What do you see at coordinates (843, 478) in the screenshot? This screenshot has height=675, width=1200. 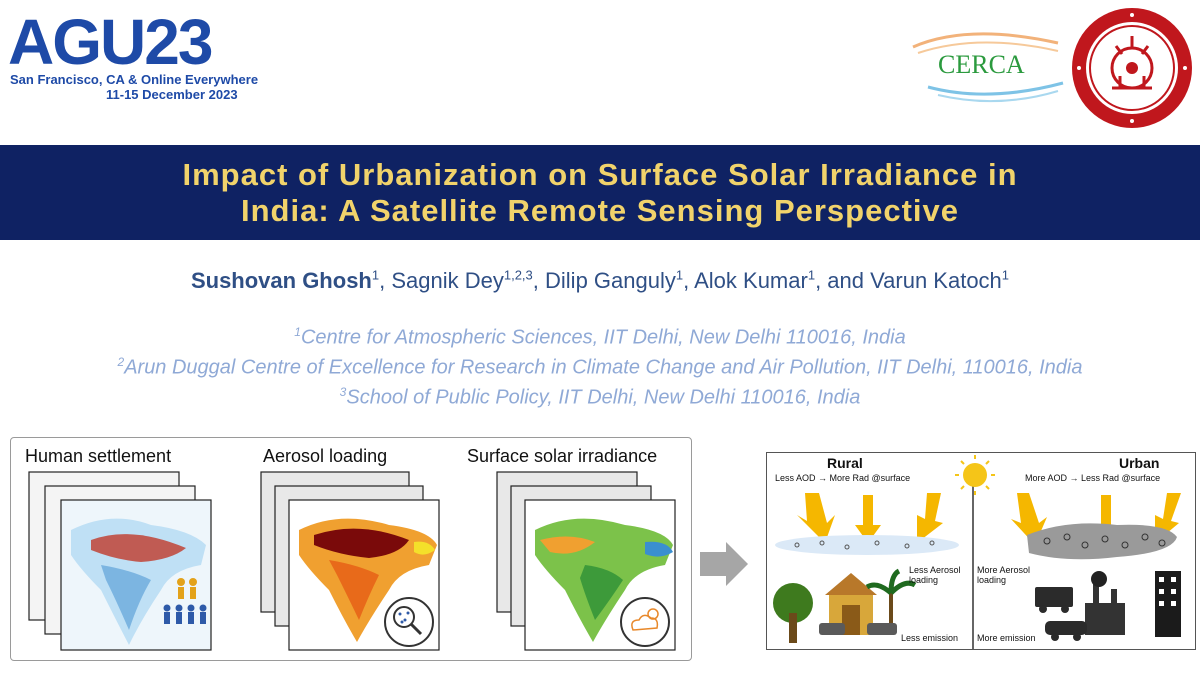 I see `rural-subtitle: Less AOD → More Rad @surface` at bounding box center [843, 478].